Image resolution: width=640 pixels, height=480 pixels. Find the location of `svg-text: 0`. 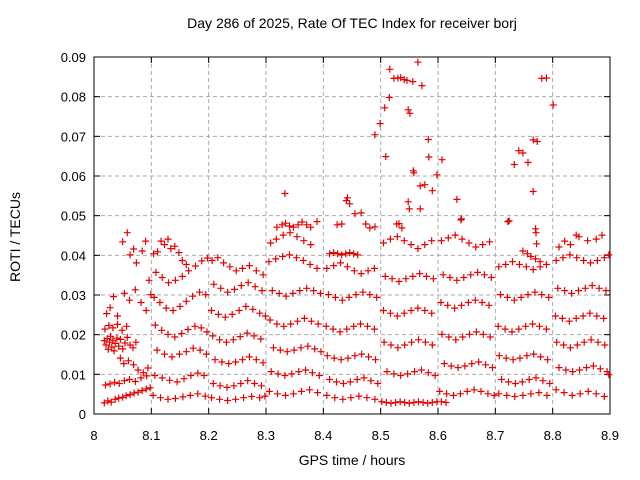

svg-text: 0 is located at coordinates (82, 414).